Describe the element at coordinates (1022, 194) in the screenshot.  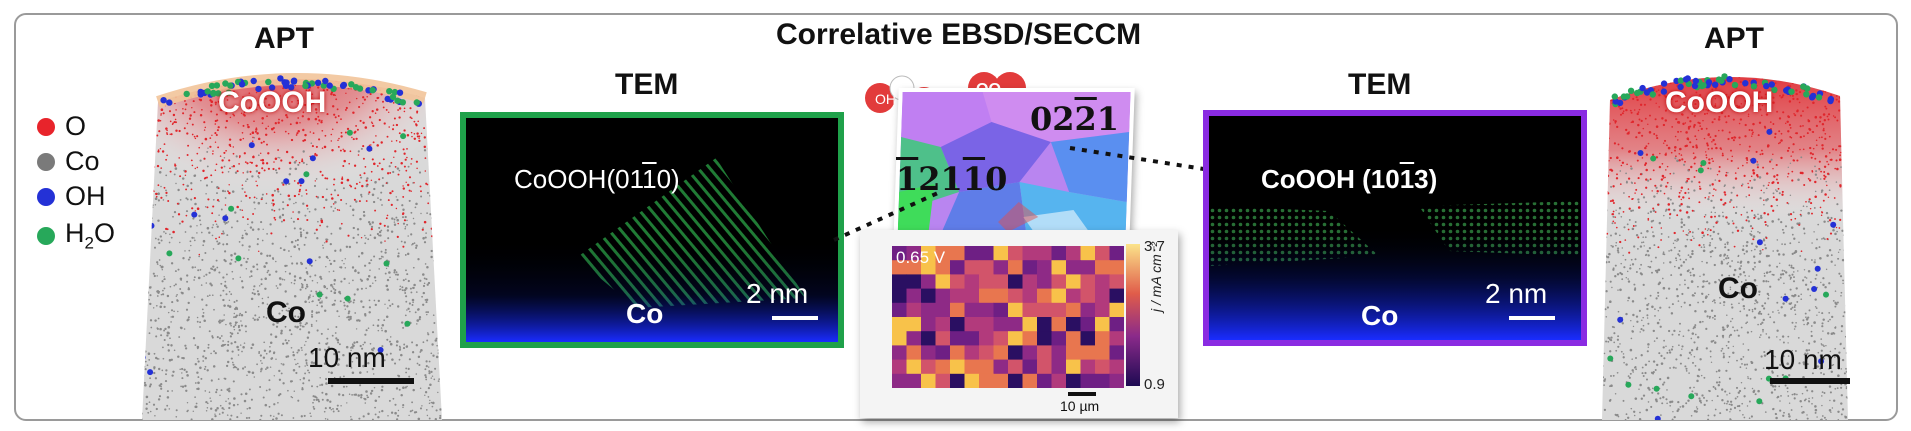
I see `connector-lines` at that location.